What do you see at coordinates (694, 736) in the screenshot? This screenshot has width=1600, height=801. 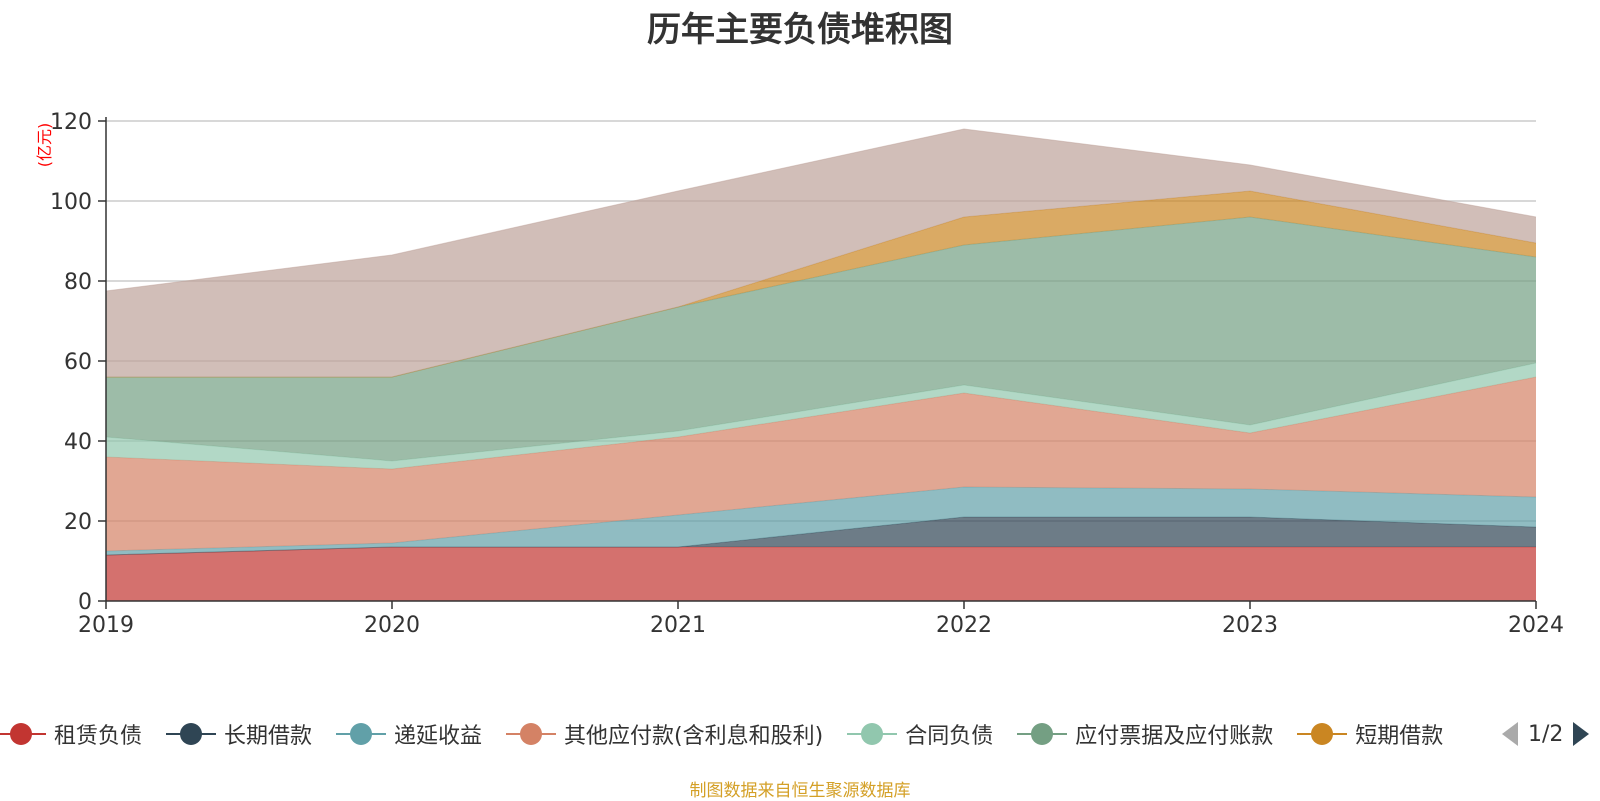 I see `legend-label: 其他应付款(含利息和股利)` at bounding box center [694, 736].